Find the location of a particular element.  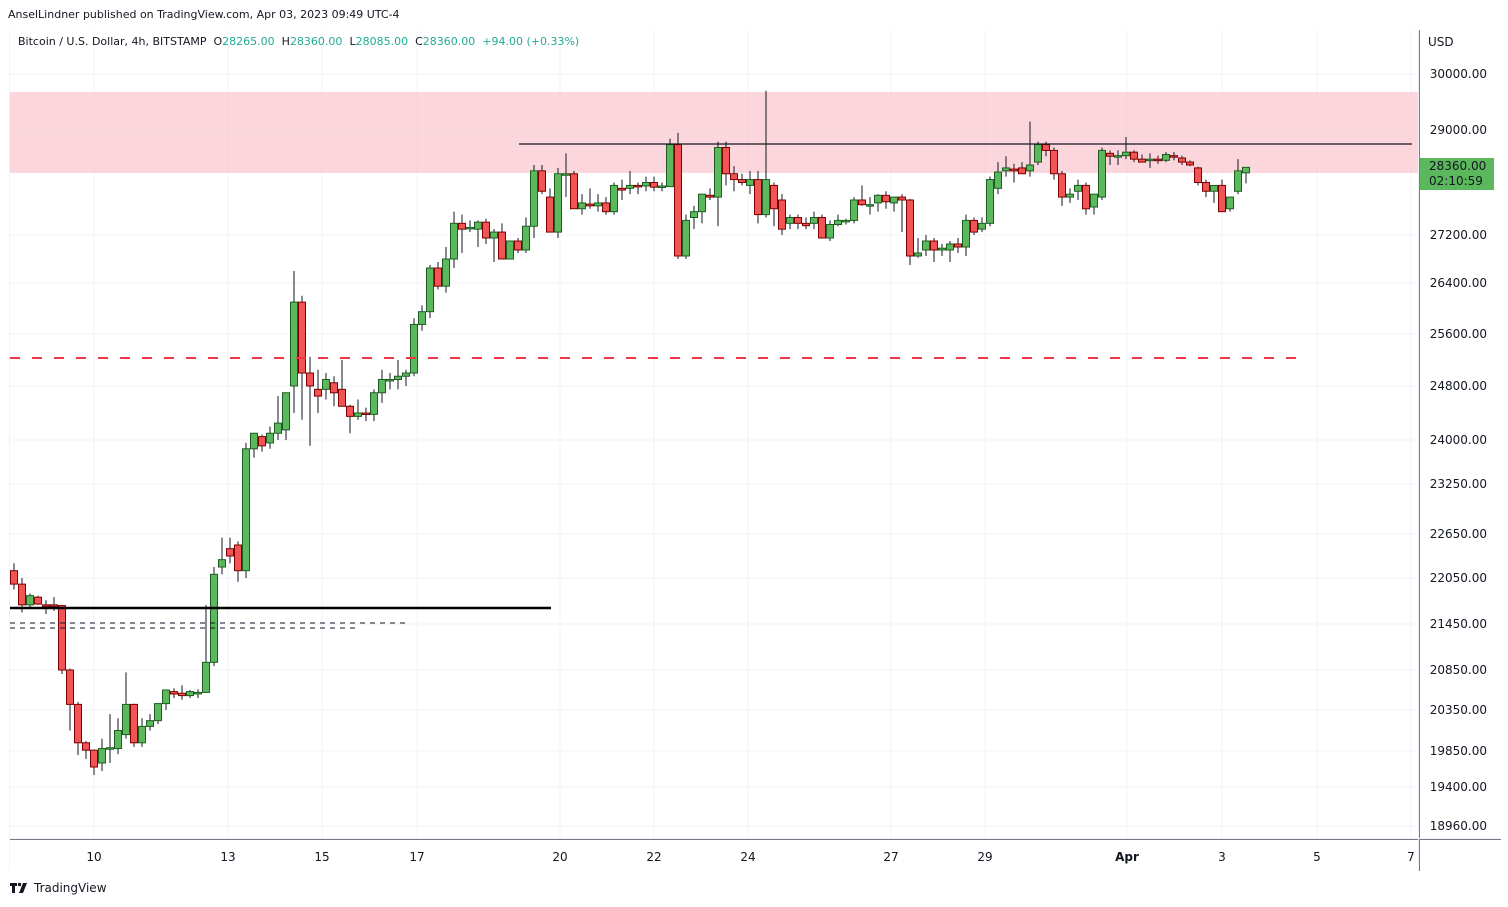

price-tick-label: 24800.00 is located at coordinates (1458, 386).